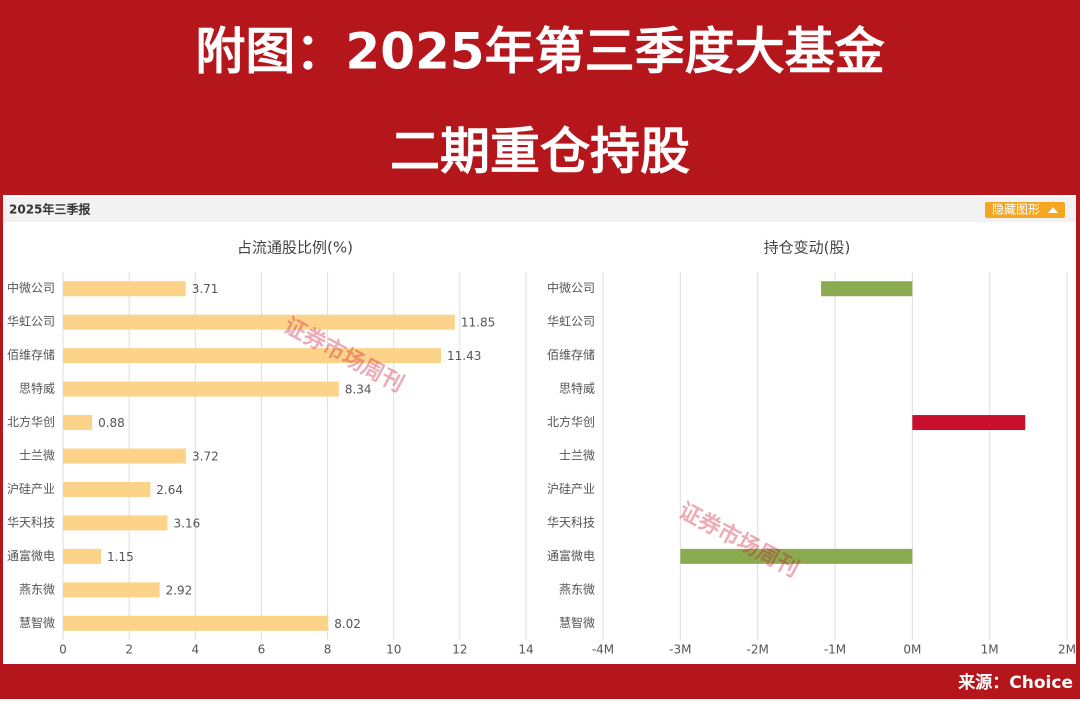 The height and width of the screenshot is (703, 1080). Describe the element at coordinates (111, 423) in the screenshot. I see `data-label: 0.88` at that location.